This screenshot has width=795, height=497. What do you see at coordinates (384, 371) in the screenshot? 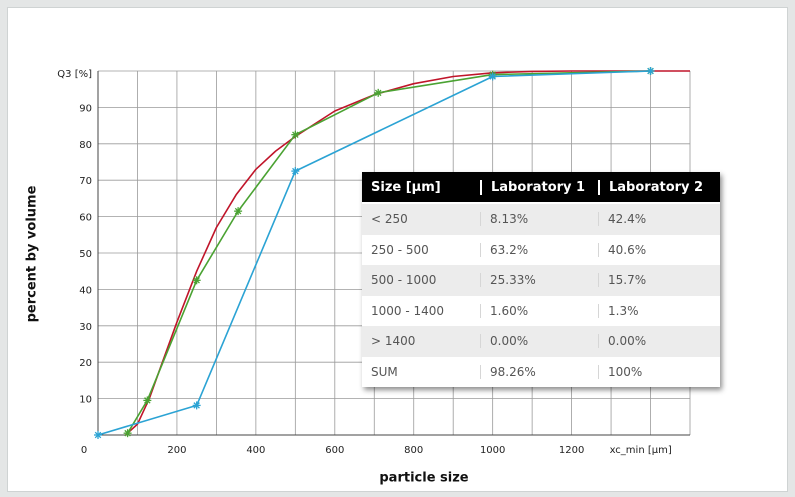
I see `table-cell: SUM` at bounding box center [384, 371].